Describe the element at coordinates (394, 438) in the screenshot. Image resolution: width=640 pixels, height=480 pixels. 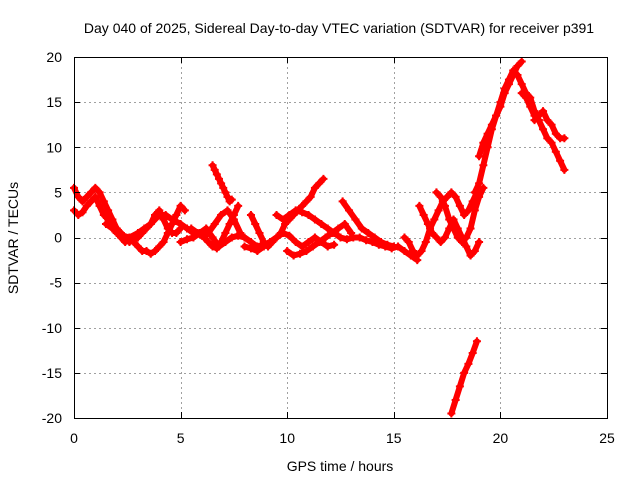
I see `x-tick-label: 15` at that location.